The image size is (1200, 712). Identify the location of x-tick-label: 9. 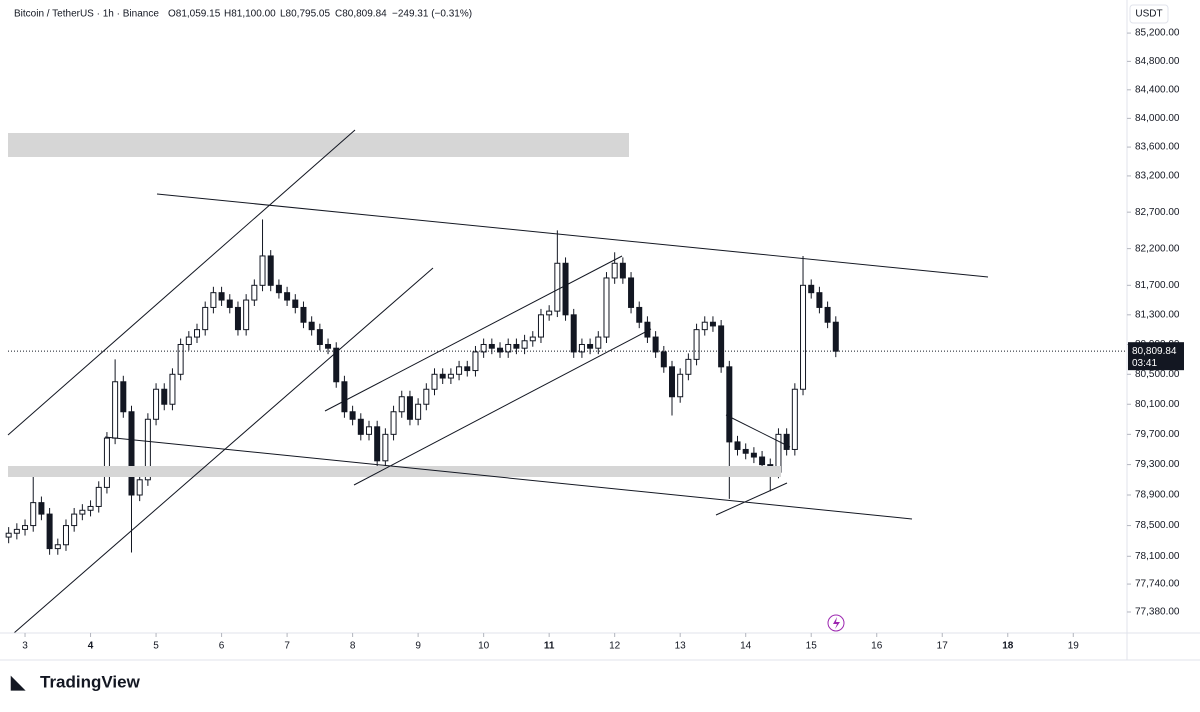
(418, 646).